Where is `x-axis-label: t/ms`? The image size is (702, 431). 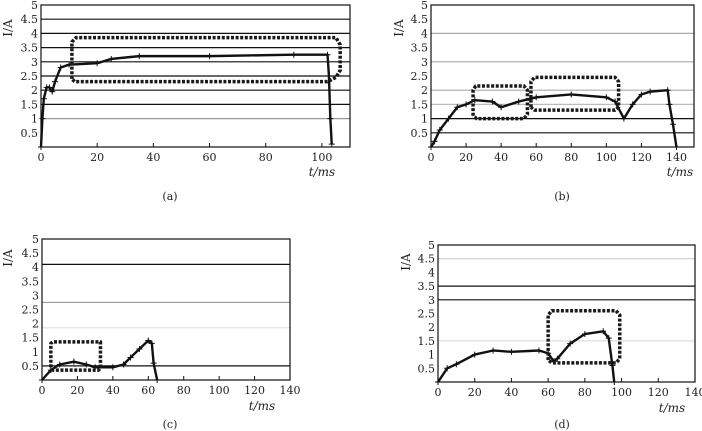 x-axis-label: t/ms is located at coordinates (322, 172).